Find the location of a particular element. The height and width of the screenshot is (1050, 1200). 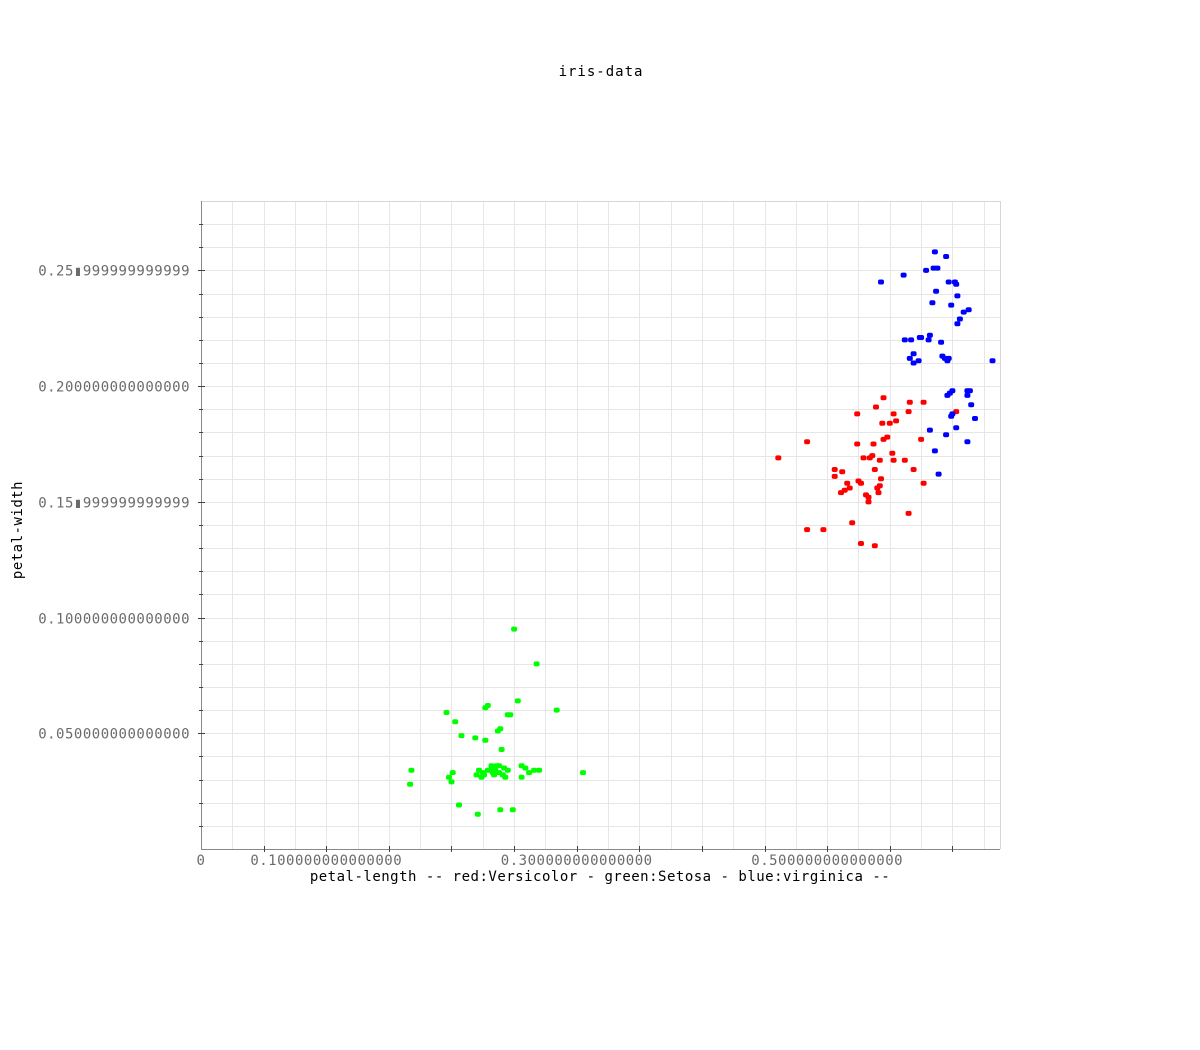

series-setosa is located at coordinates (496, 721).